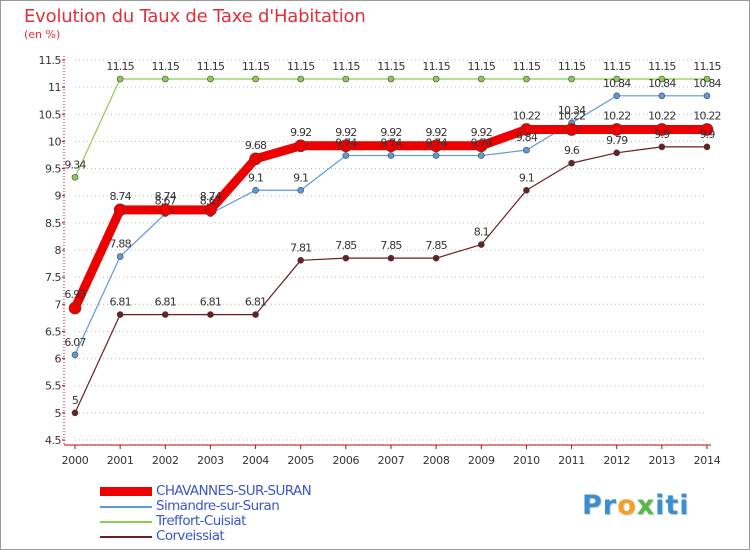 The height and width of the screenshot is (550, 750). Describe the element at coordinates (195, 16) in the screenshot. I see `chart-title: Evolution du Taux de Taxe d'Habitation` at that location.